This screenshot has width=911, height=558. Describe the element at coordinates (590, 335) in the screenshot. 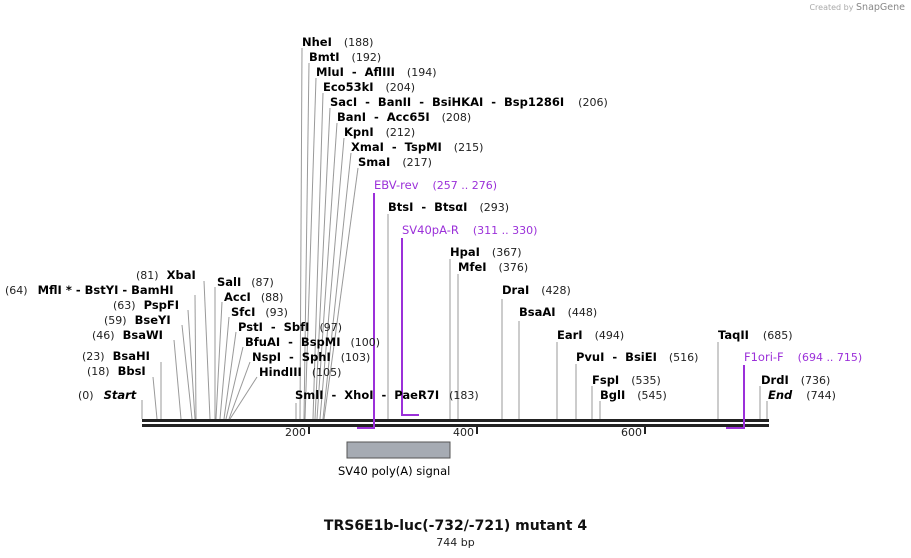

I see `site-eari: EarI (494)` at that location.